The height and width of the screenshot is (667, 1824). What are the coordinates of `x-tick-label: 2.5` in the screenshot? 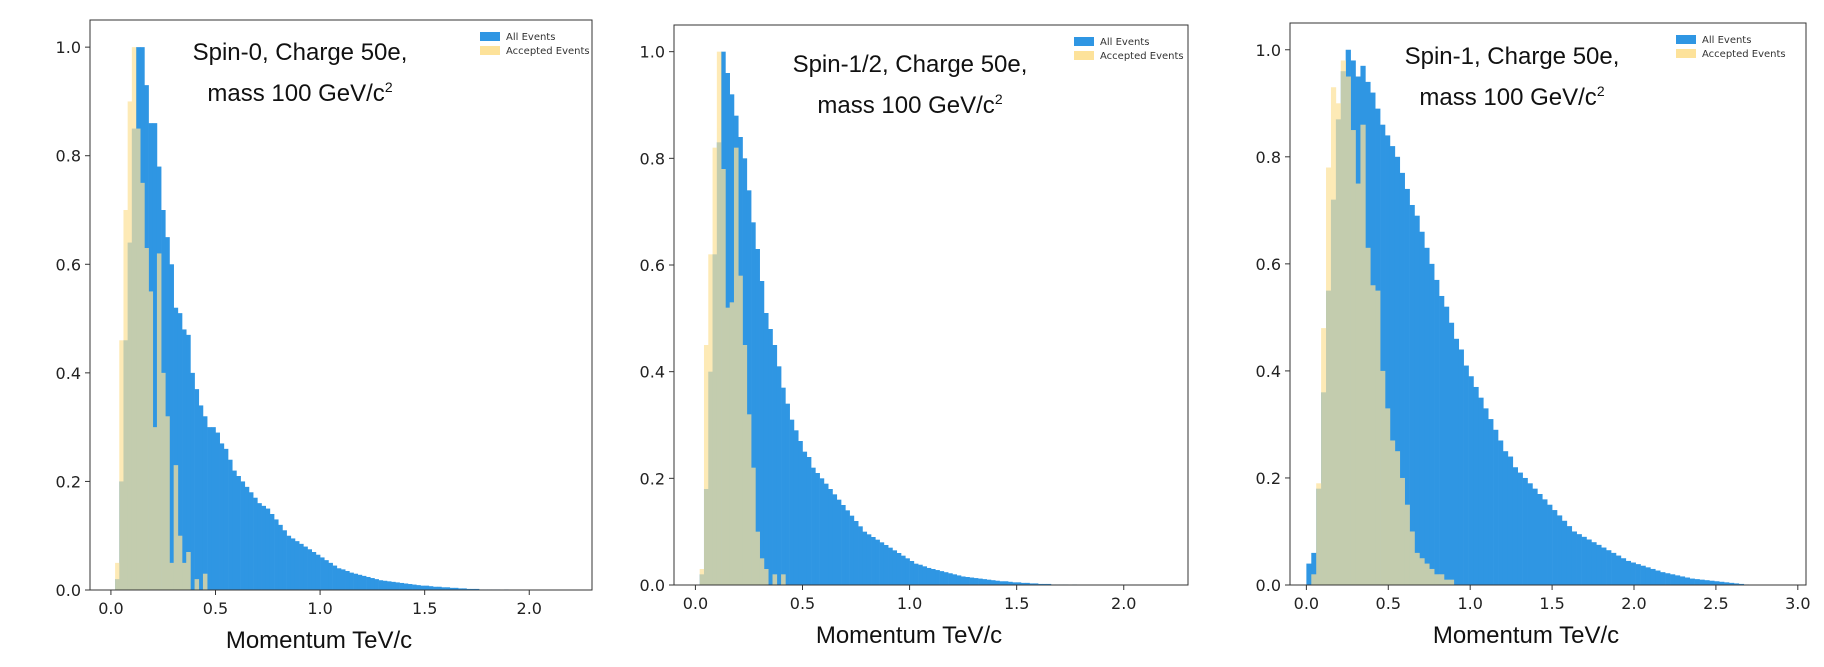 It's located at (1715, 603).